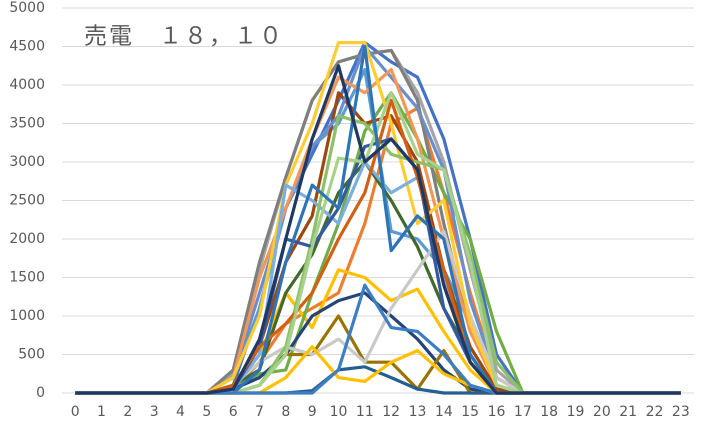 Image resolution: width=719 pixels, height=429 pixels. Describe the element at coordinates (180, 412) in the screenshot. I see `x-tick-label: 4` at that location.